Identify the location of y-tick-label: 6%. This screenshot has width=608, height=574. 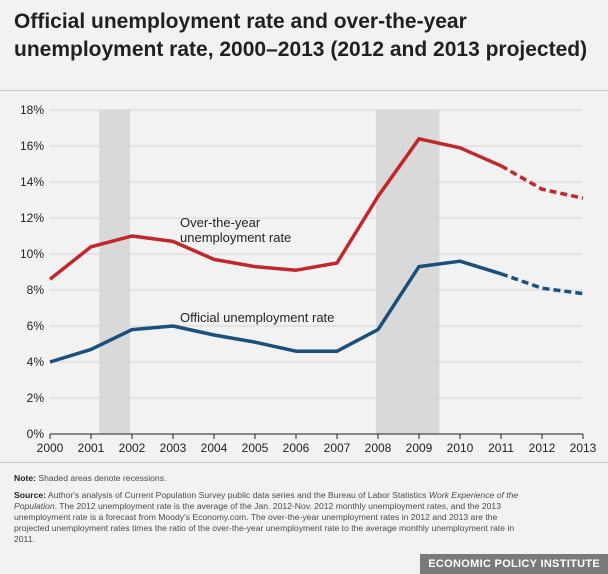
(36, 326).